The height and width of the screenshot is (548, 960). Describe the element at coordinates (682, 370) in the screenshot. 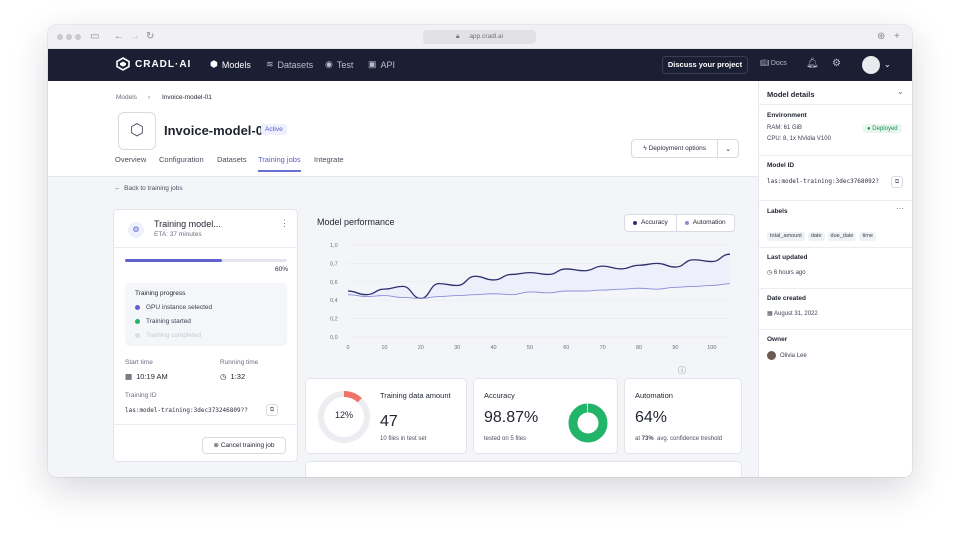

I see `info-icon: ⓘ` at that location.